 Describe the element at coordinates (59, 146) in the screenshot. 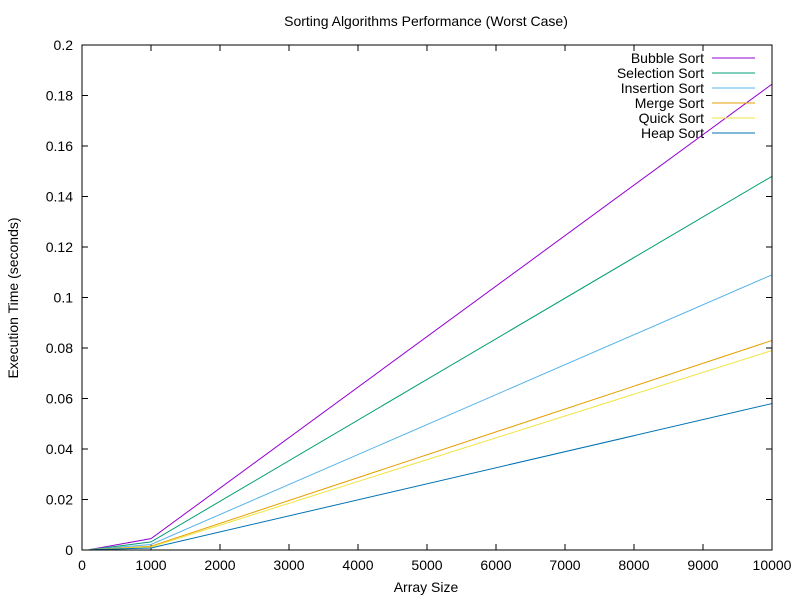

I see `y-tick-label: 0.16` at that location.